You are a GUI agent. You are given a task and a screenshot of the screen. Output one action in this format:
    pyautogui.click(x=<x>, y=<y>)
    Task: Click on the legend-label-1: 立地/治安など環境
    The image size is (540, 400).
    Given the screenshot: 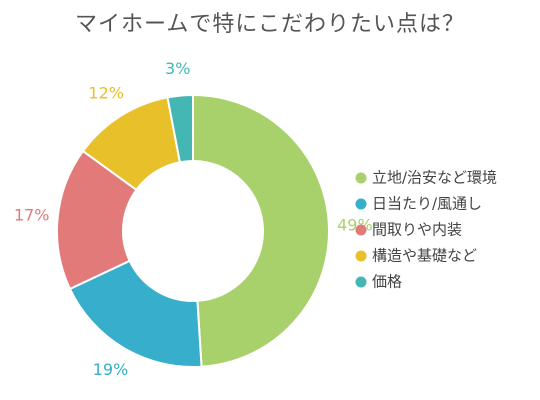 What is the action you would take?
    pyautogui.click(x=434, y=178)
    